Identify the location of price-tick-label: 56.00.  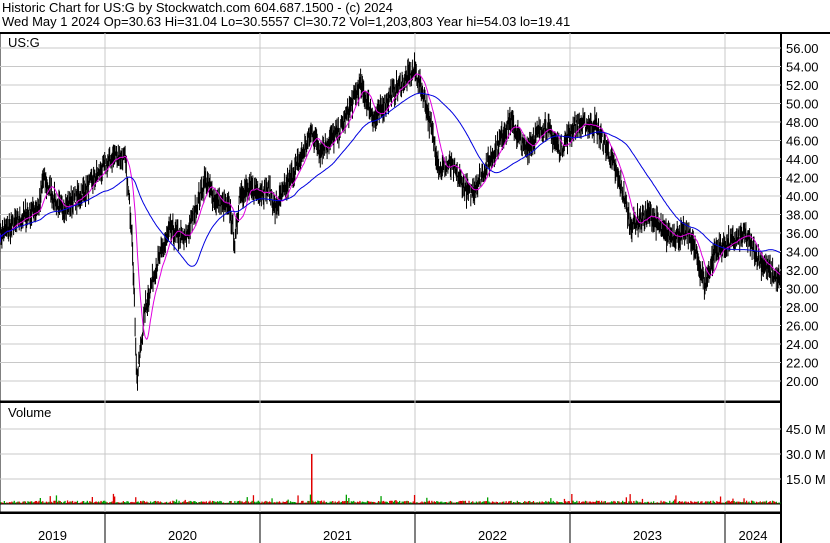
(802, 48).